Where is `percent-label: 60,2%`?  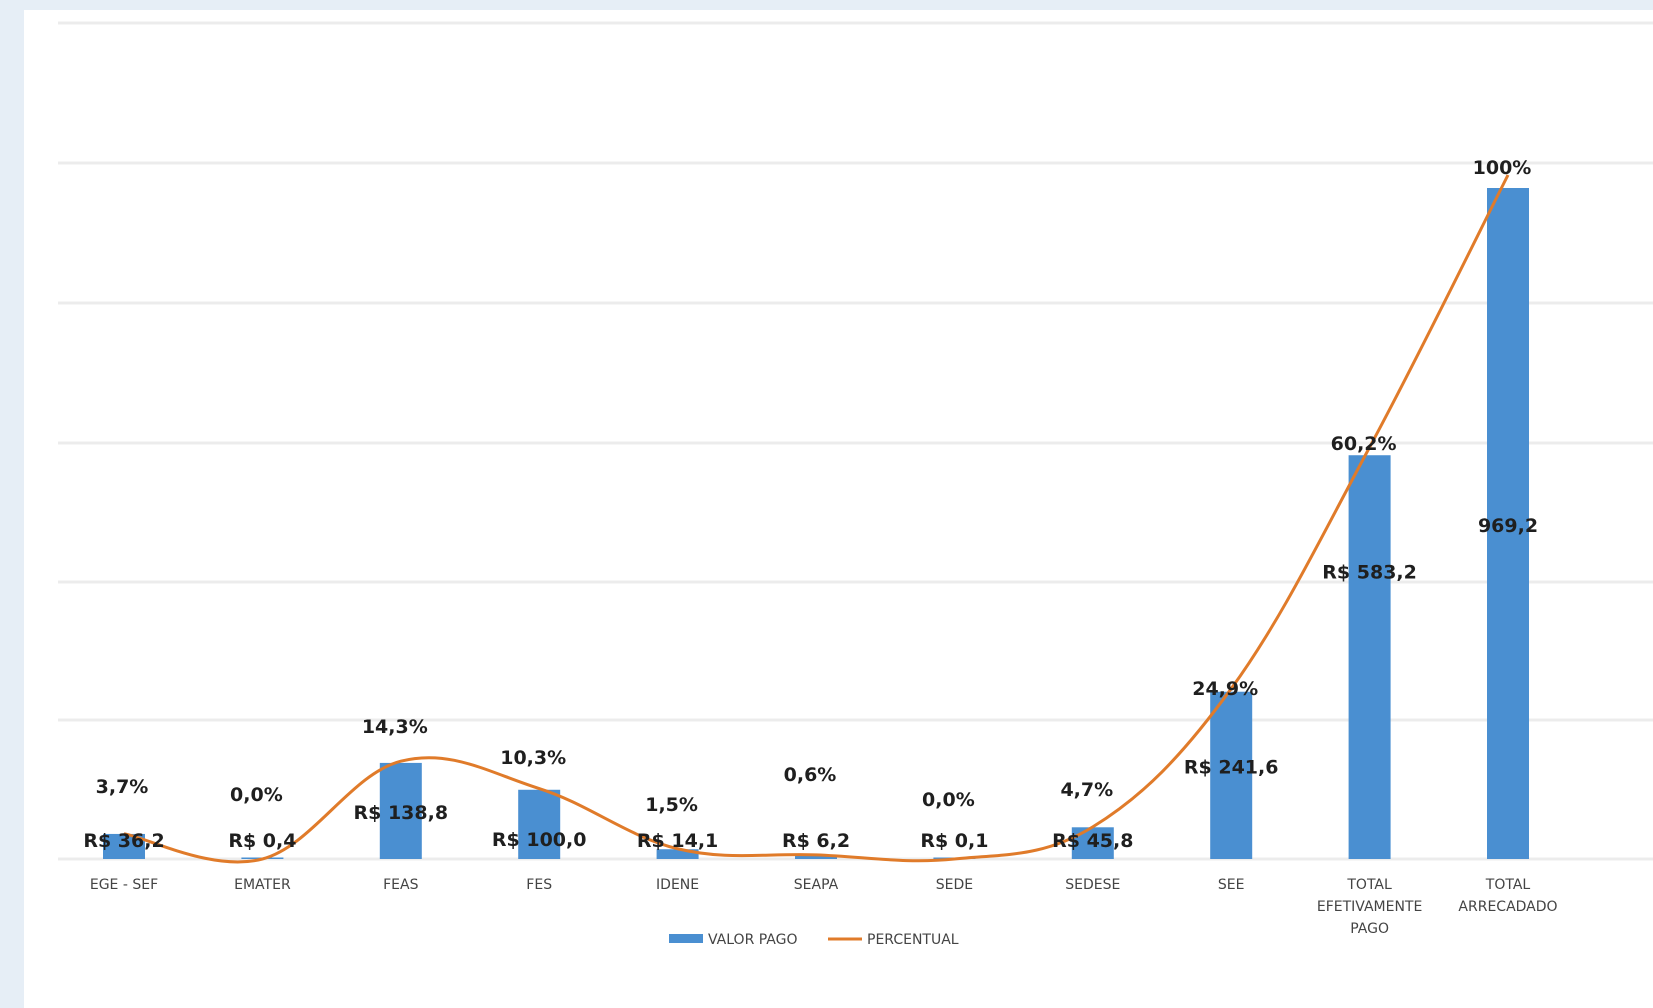
percent-label: 60,2% is located at coordinates (1364, 444).